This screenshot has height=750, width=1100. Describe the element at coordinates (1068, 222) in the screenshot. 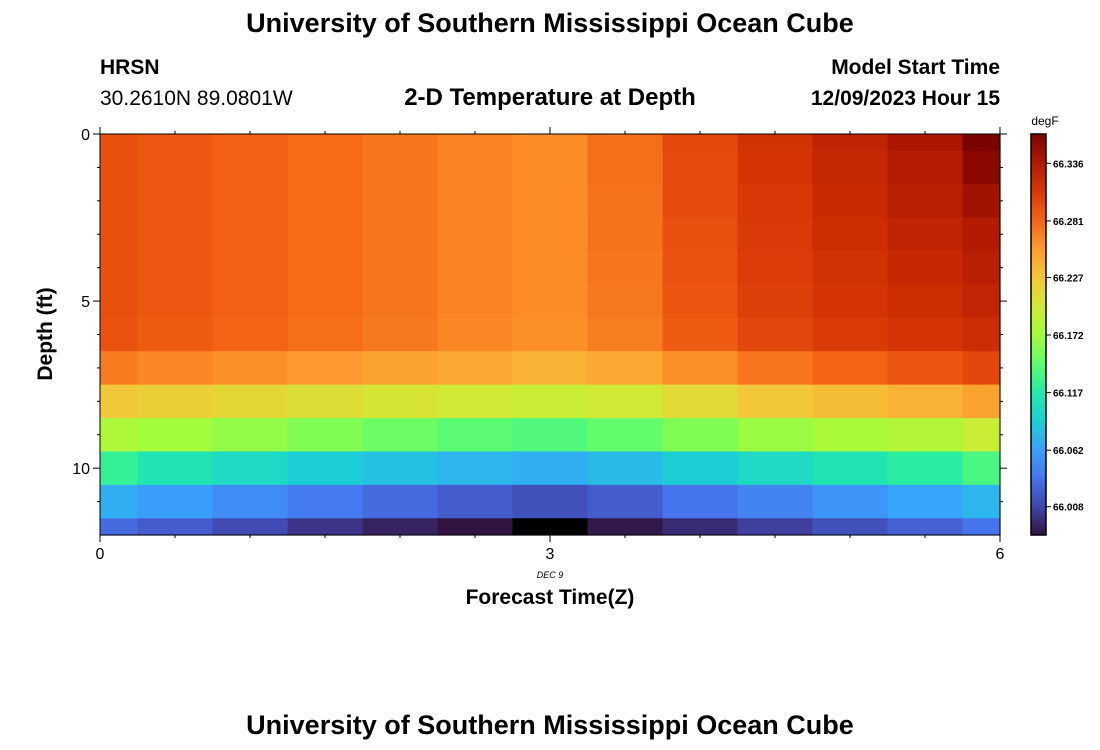

I see `colorbar-tick-label: 66.281` at that location.